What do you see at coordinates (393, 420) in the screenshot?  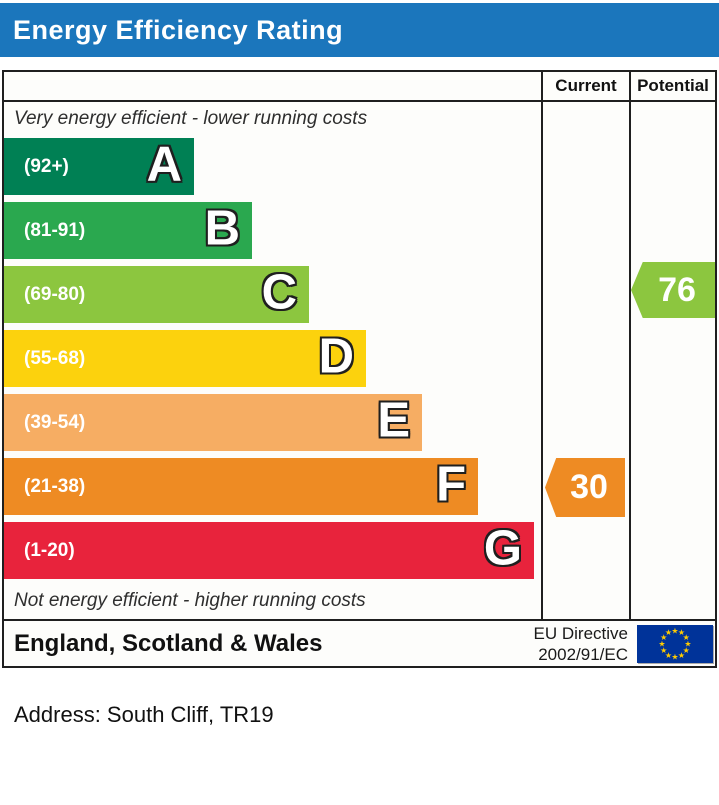 I see `band-letter: E` at bounding box center [393, 420].